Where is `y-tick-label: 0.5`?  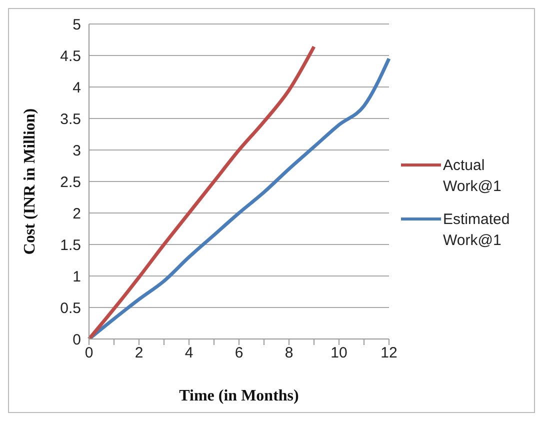 y-tick-label: 0.5 is located at coordinates (70, 308).